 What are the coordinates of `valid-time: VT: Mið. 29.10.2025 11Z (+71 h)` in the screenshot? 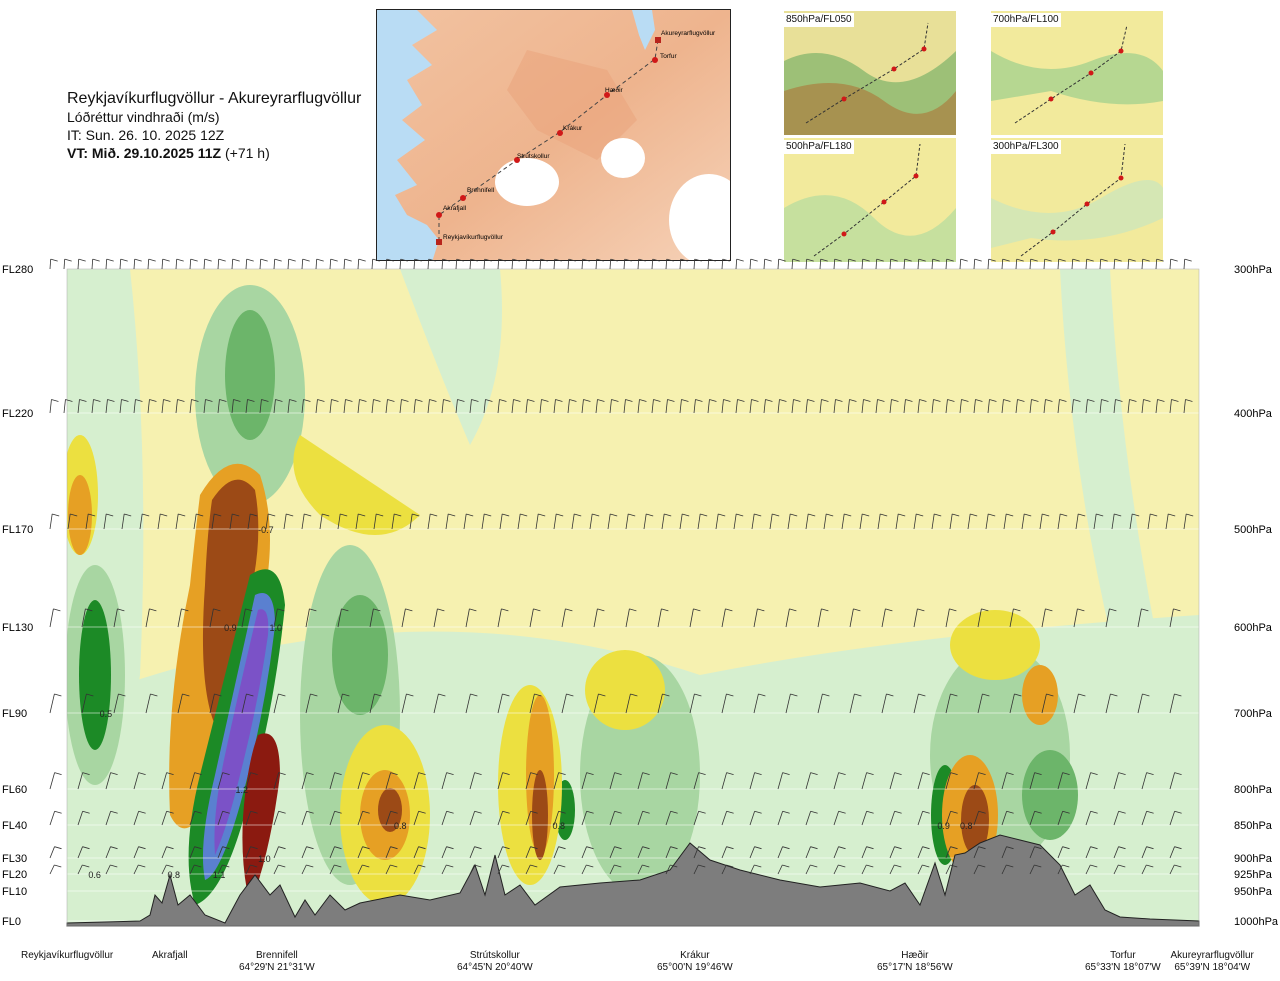 It's located at (214, 153).